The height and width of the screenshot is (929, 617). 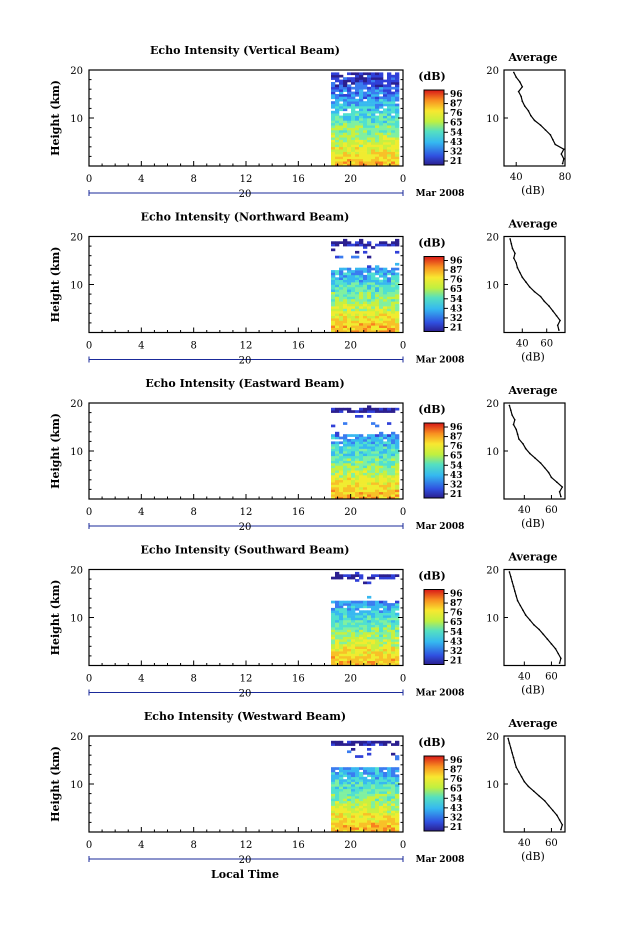 I want to click on y-axis-label: Height (km), so click(x=55, y=118).